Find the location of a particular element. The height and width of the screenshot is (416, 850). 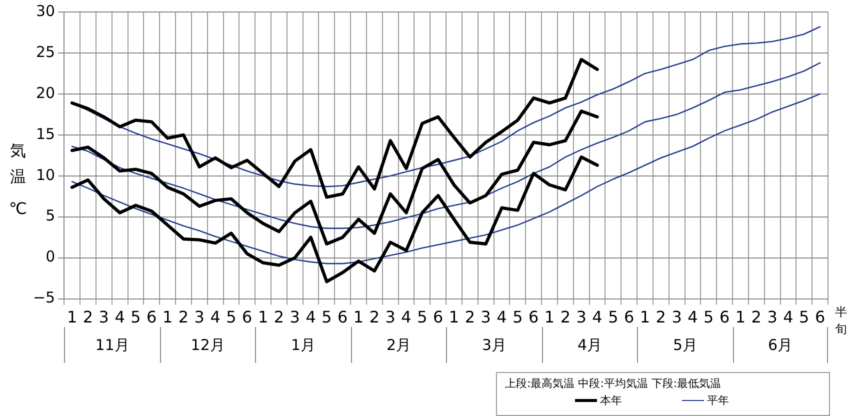

text: 12月 is located at coordinates (208, 344).